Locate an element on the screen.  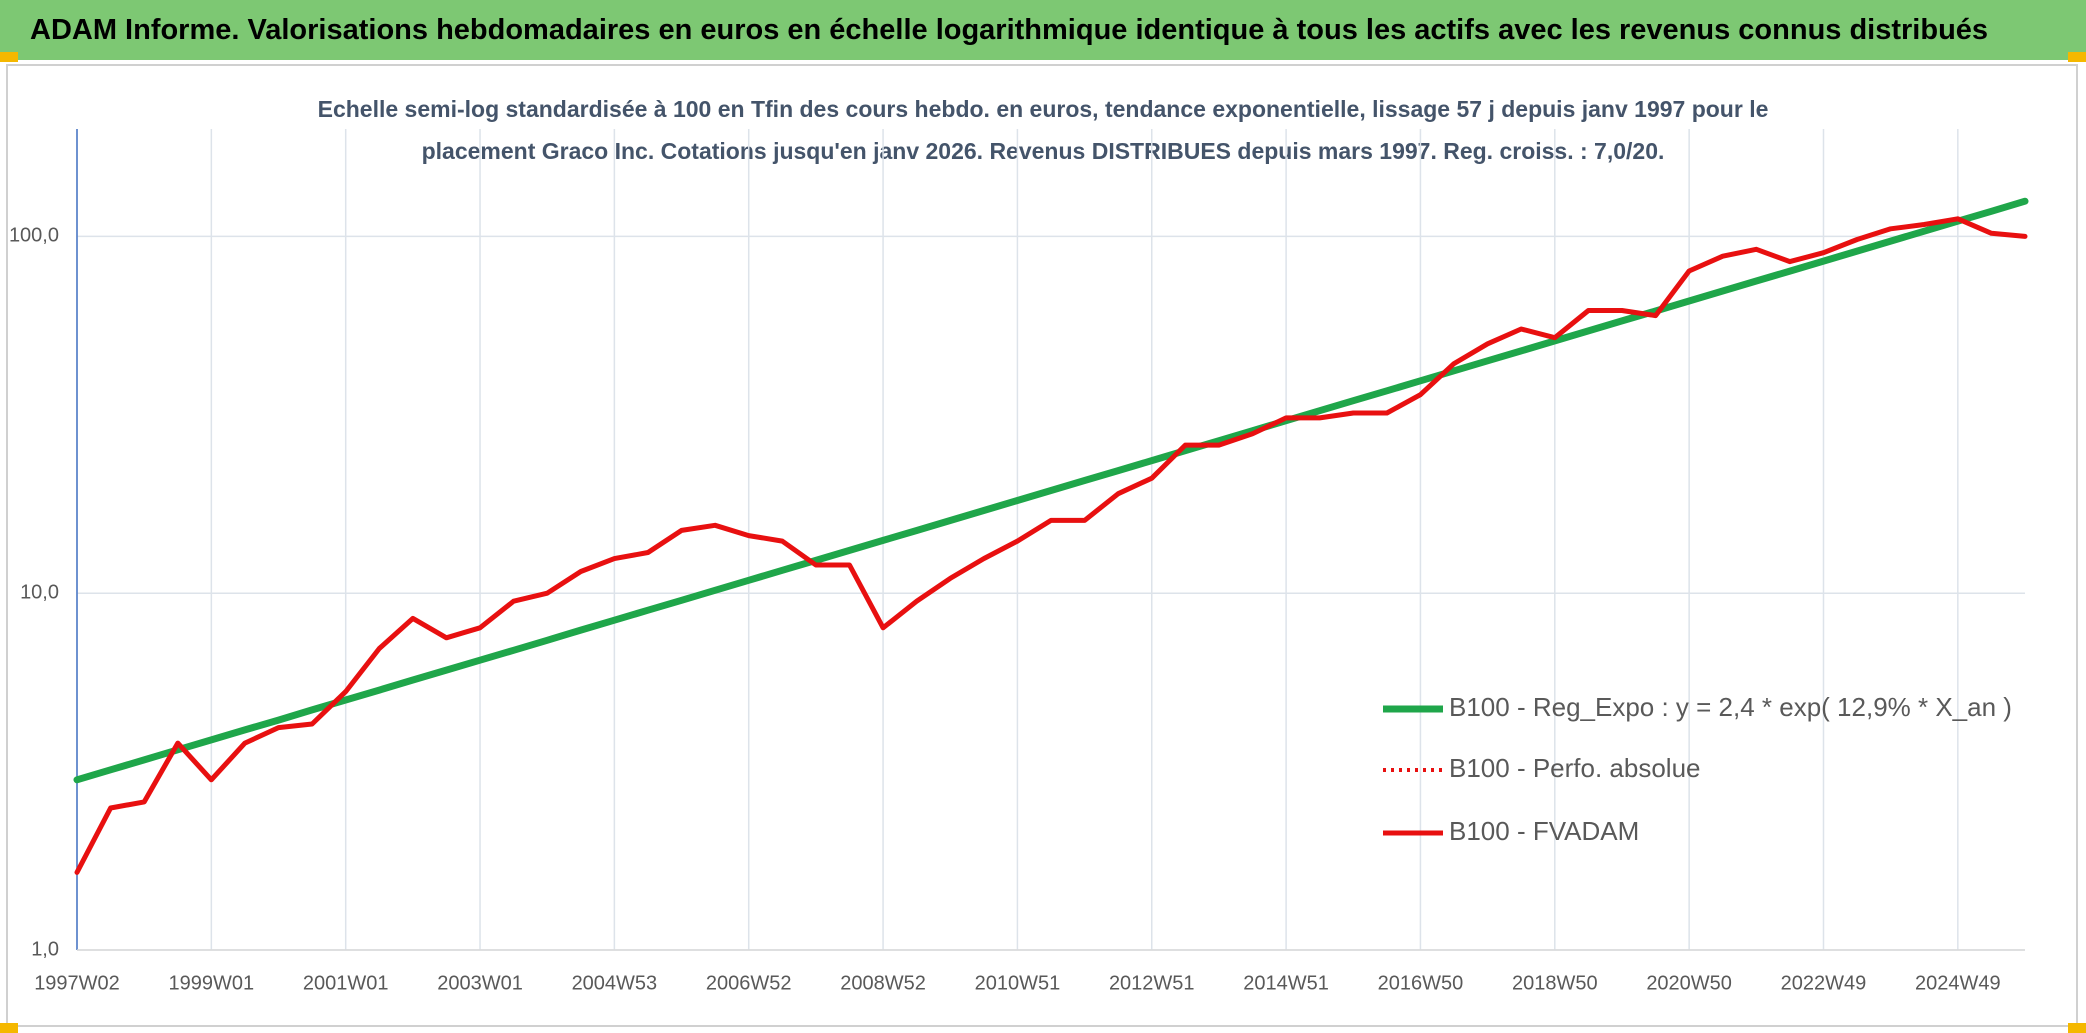
x-tick-label: 2001W01 is located at coordinates (346, 983).